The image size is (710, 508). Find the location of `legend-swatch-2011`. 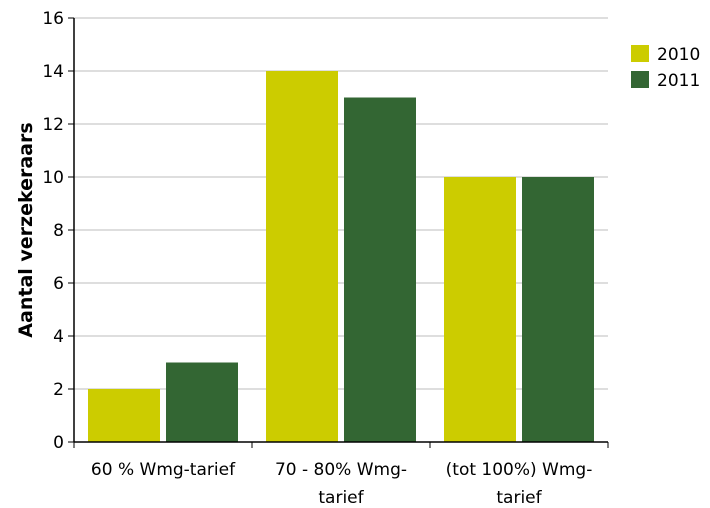

legend-swatch-2011 is located at coordinates (640, 79).